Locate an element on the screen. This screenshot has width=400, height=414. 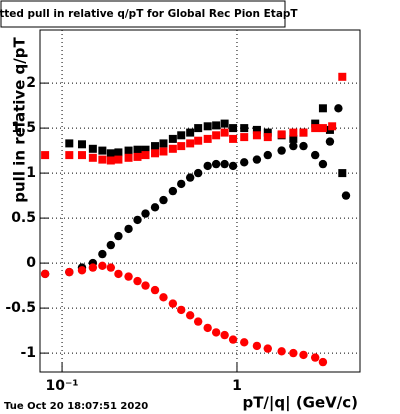
x-axis-label: pT/|q| (GeV/c) is located at coordinates (300, 403).